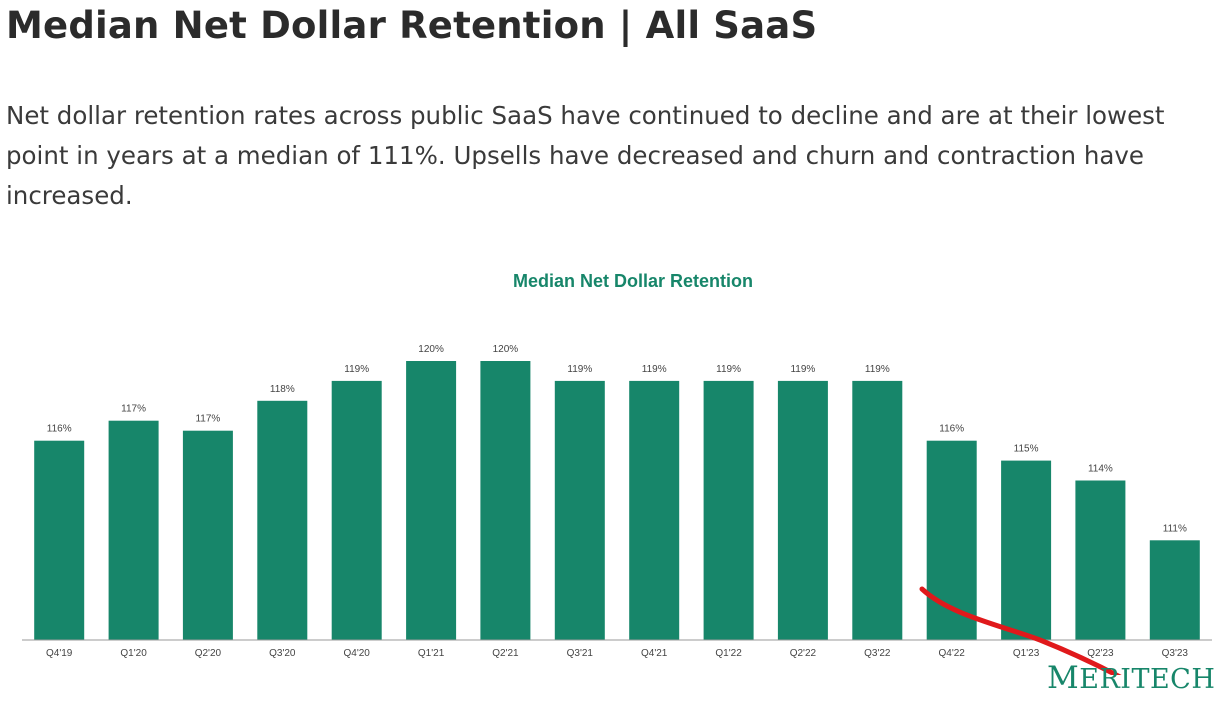  Describe the element at coordinates (1026, 449) in the screenshot. I see `data-label: 115%` at that location.